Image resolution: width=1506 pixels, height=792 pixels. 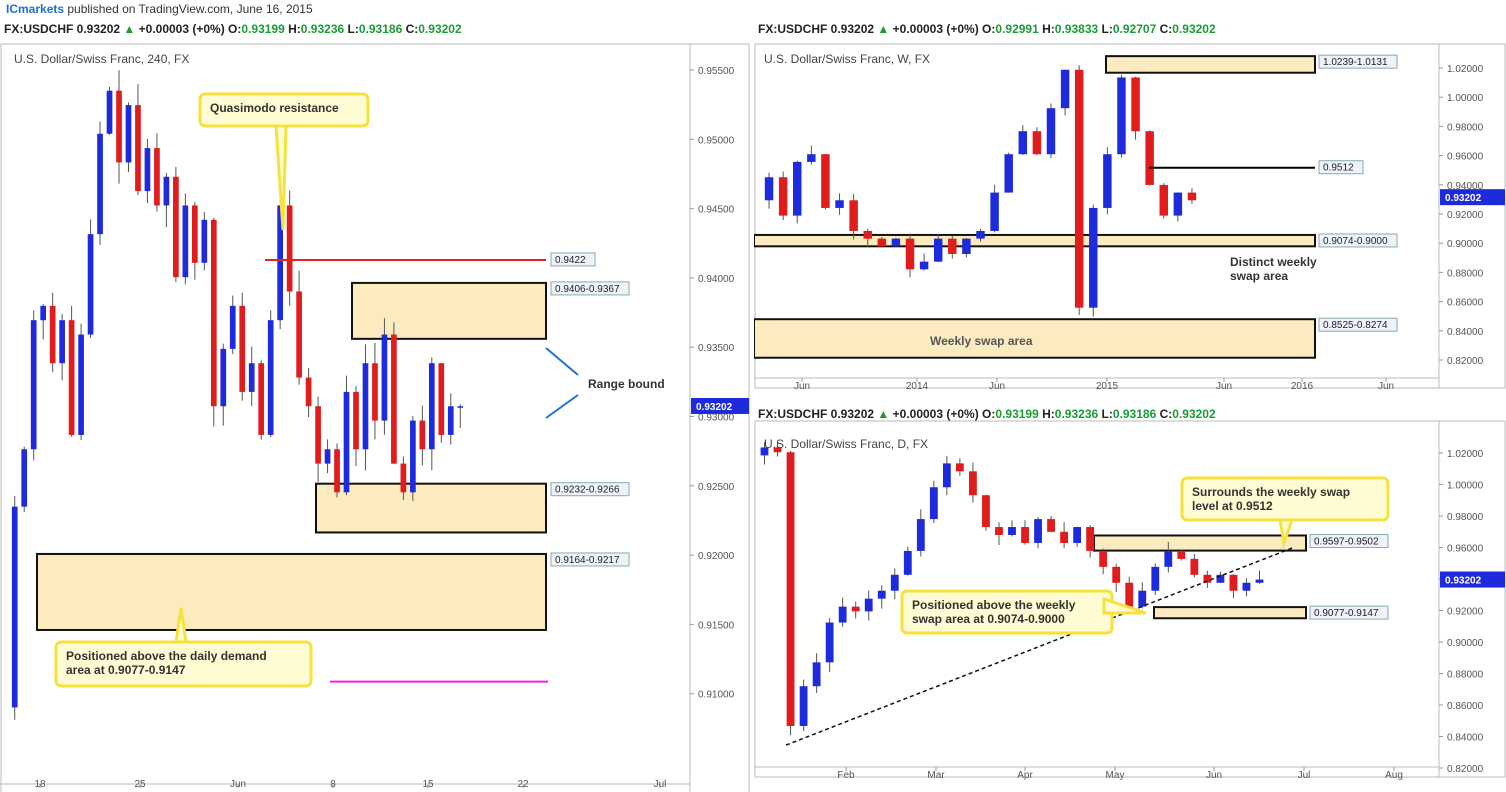 What do you see at coordinates (35, 9) in the screenshot?
I see `publisher-name: ICmarkets` at bounding box center [35, 9].